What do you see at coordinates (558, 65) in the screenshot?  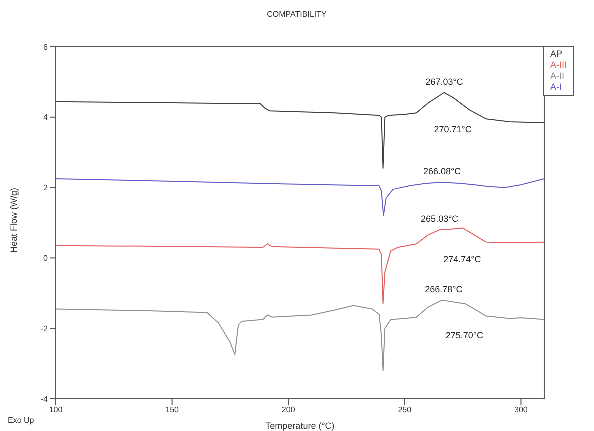 I see `text: A-III` at bounding box center [558, 65].